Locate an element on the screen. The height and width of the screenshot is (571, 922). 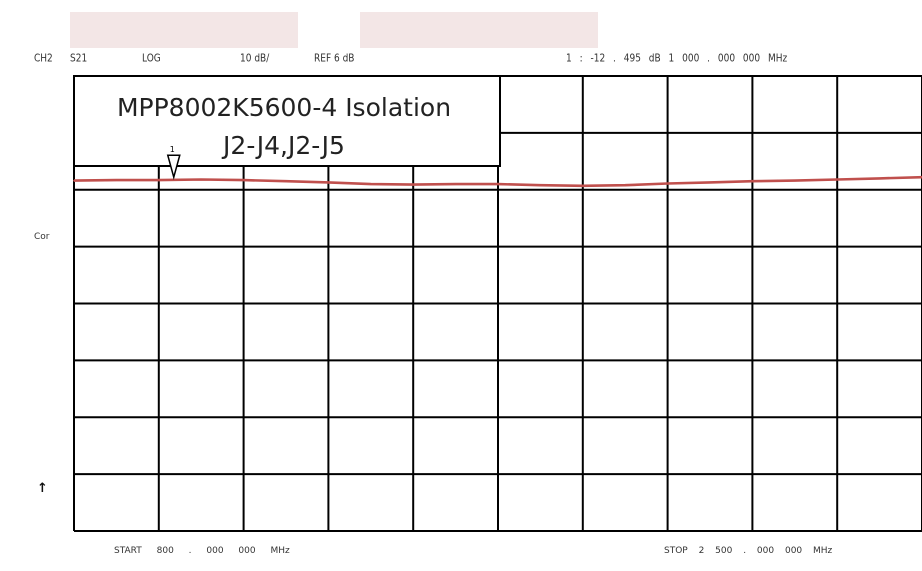
marker-1-triangle-icon is located at coordinates (173, 167).